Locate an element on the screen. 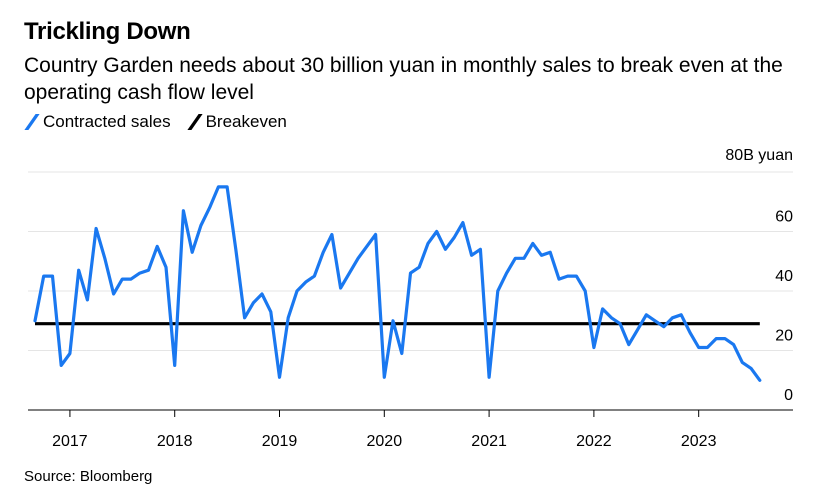 The width and height of the screenshot is (825, 502). x-tick-label: 2023 is located at coordinates (699, 441).